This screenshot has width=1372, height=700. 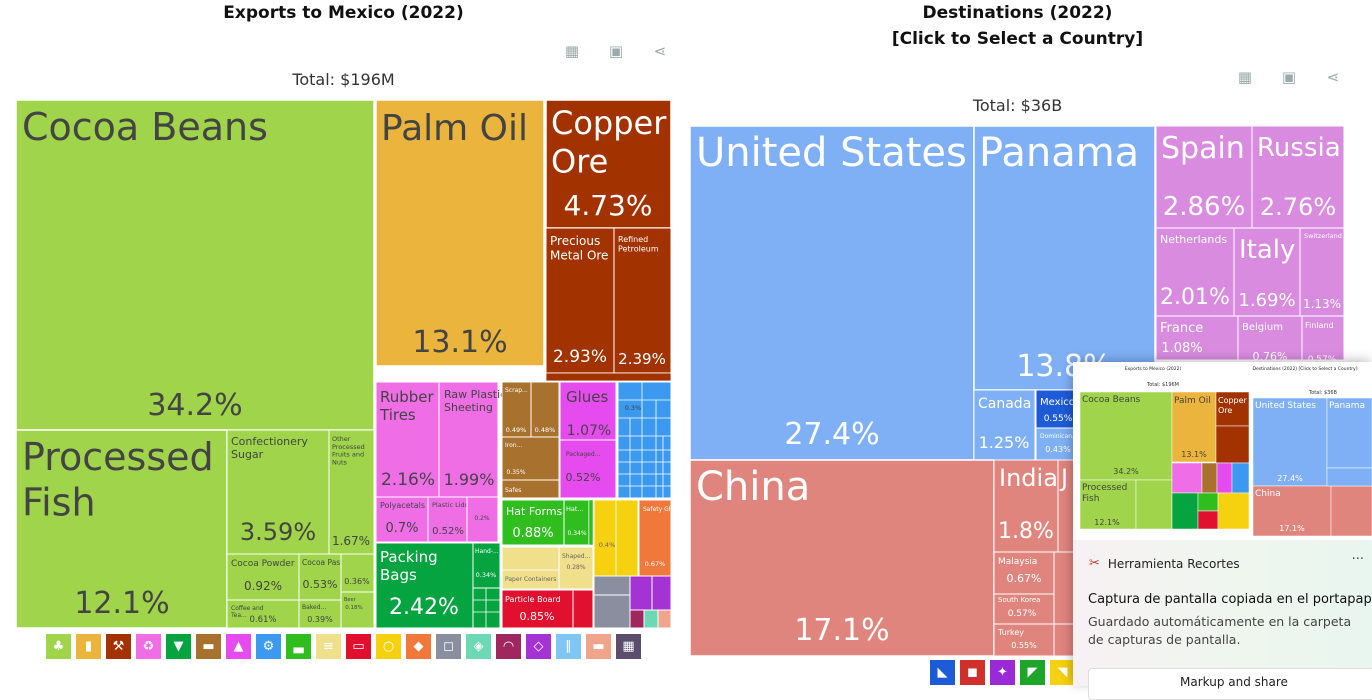 What do you see at coordinates (1197, 338) in the screenshot?
I see `france-tile: France 1.08%` at bounding box center [1197, 338].